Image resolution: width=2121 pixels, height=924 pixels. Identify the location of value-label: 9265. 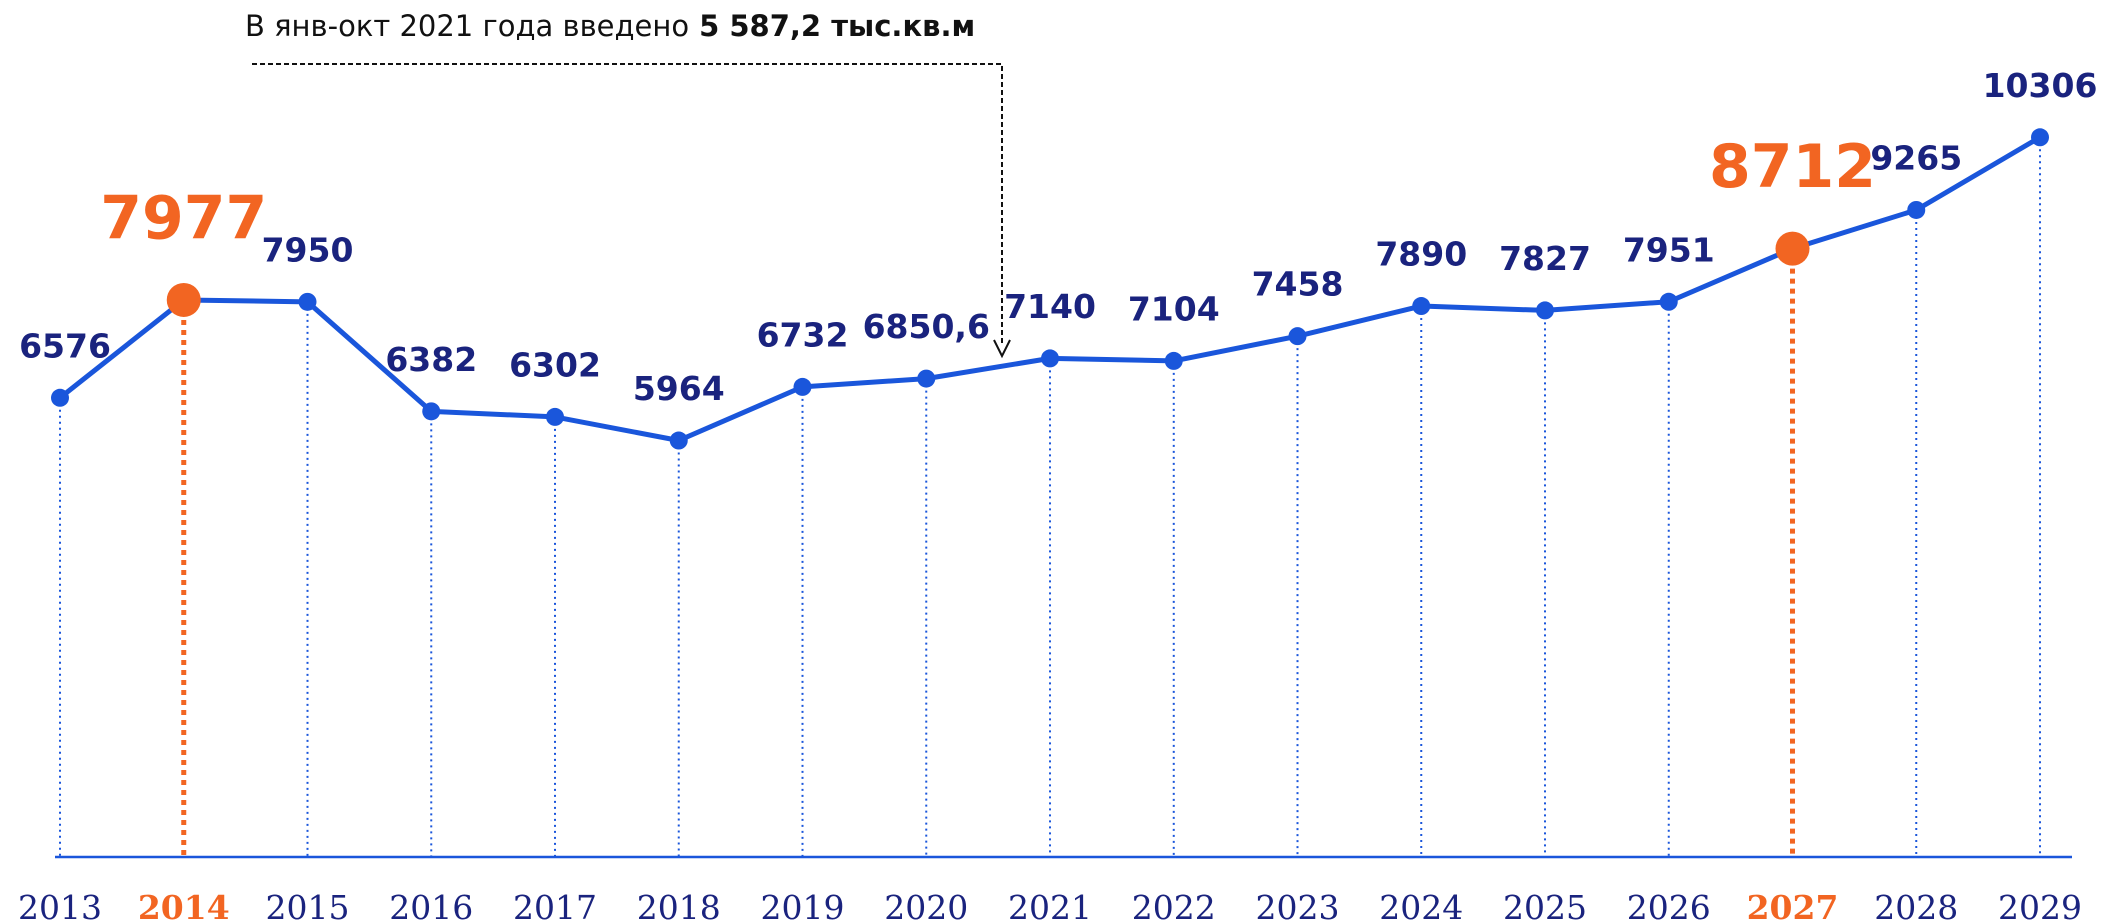
(1916, 157).